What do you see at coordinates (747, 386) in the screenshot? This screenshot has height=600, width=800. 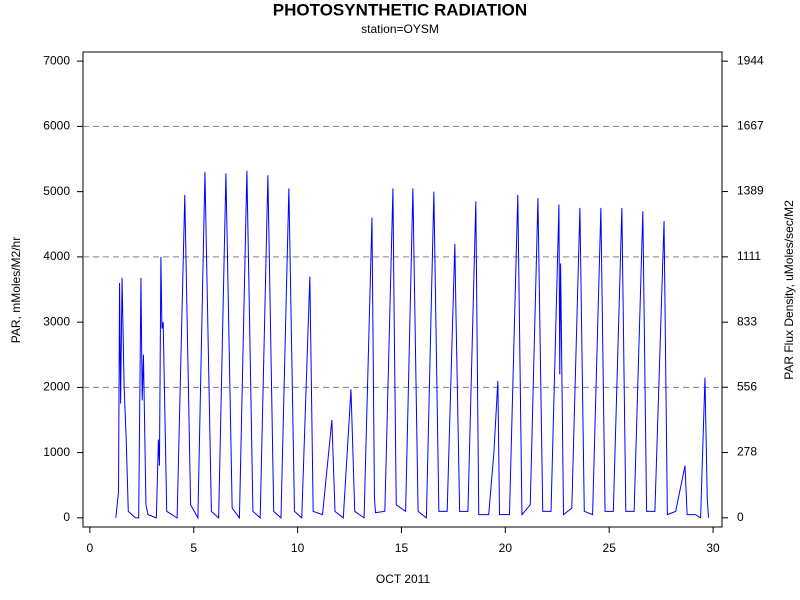 I see `y2-tick-label: 556` at bounding box center [747, 386].